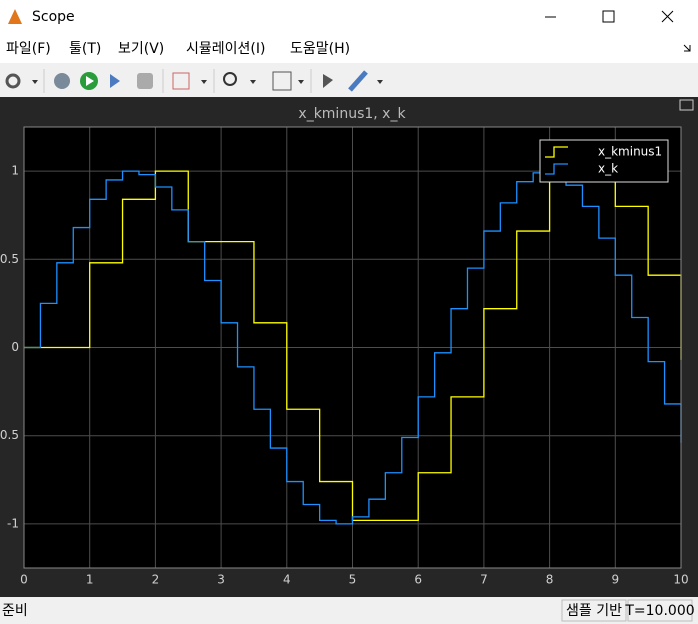  Describe the element at coordinates (181, 81) in the screenshot. I see `highlight-button` at that location.